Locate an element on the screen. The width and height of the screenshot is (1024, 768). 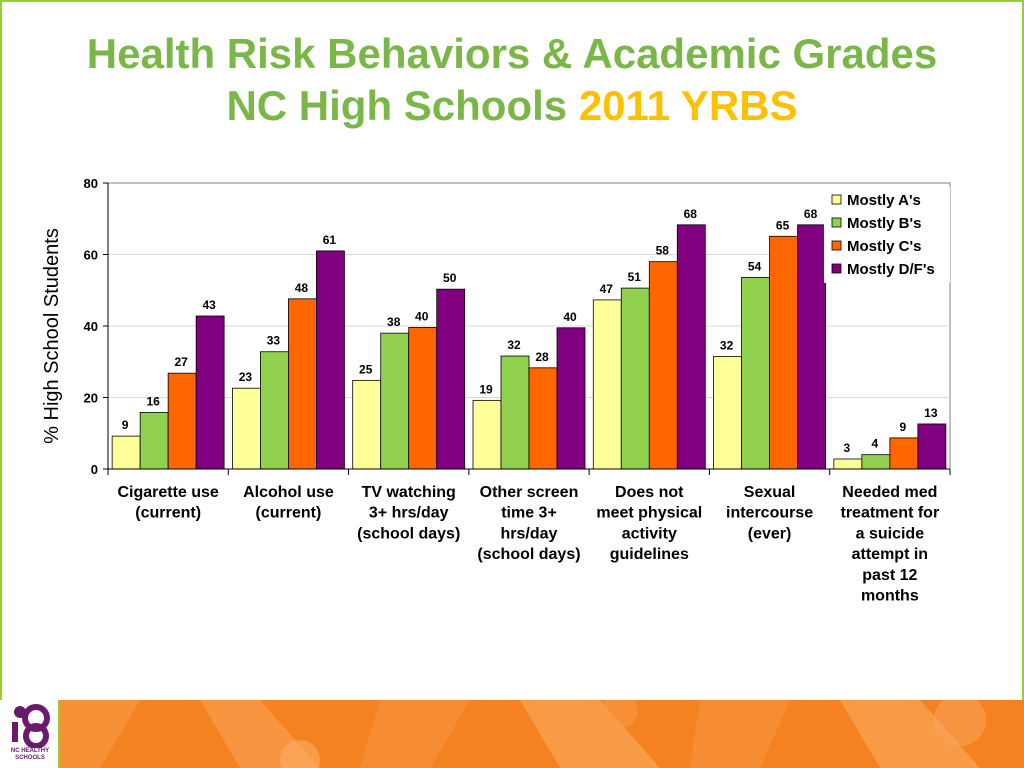
x-tick-label: guidelines is located at coordinates (649, 554).